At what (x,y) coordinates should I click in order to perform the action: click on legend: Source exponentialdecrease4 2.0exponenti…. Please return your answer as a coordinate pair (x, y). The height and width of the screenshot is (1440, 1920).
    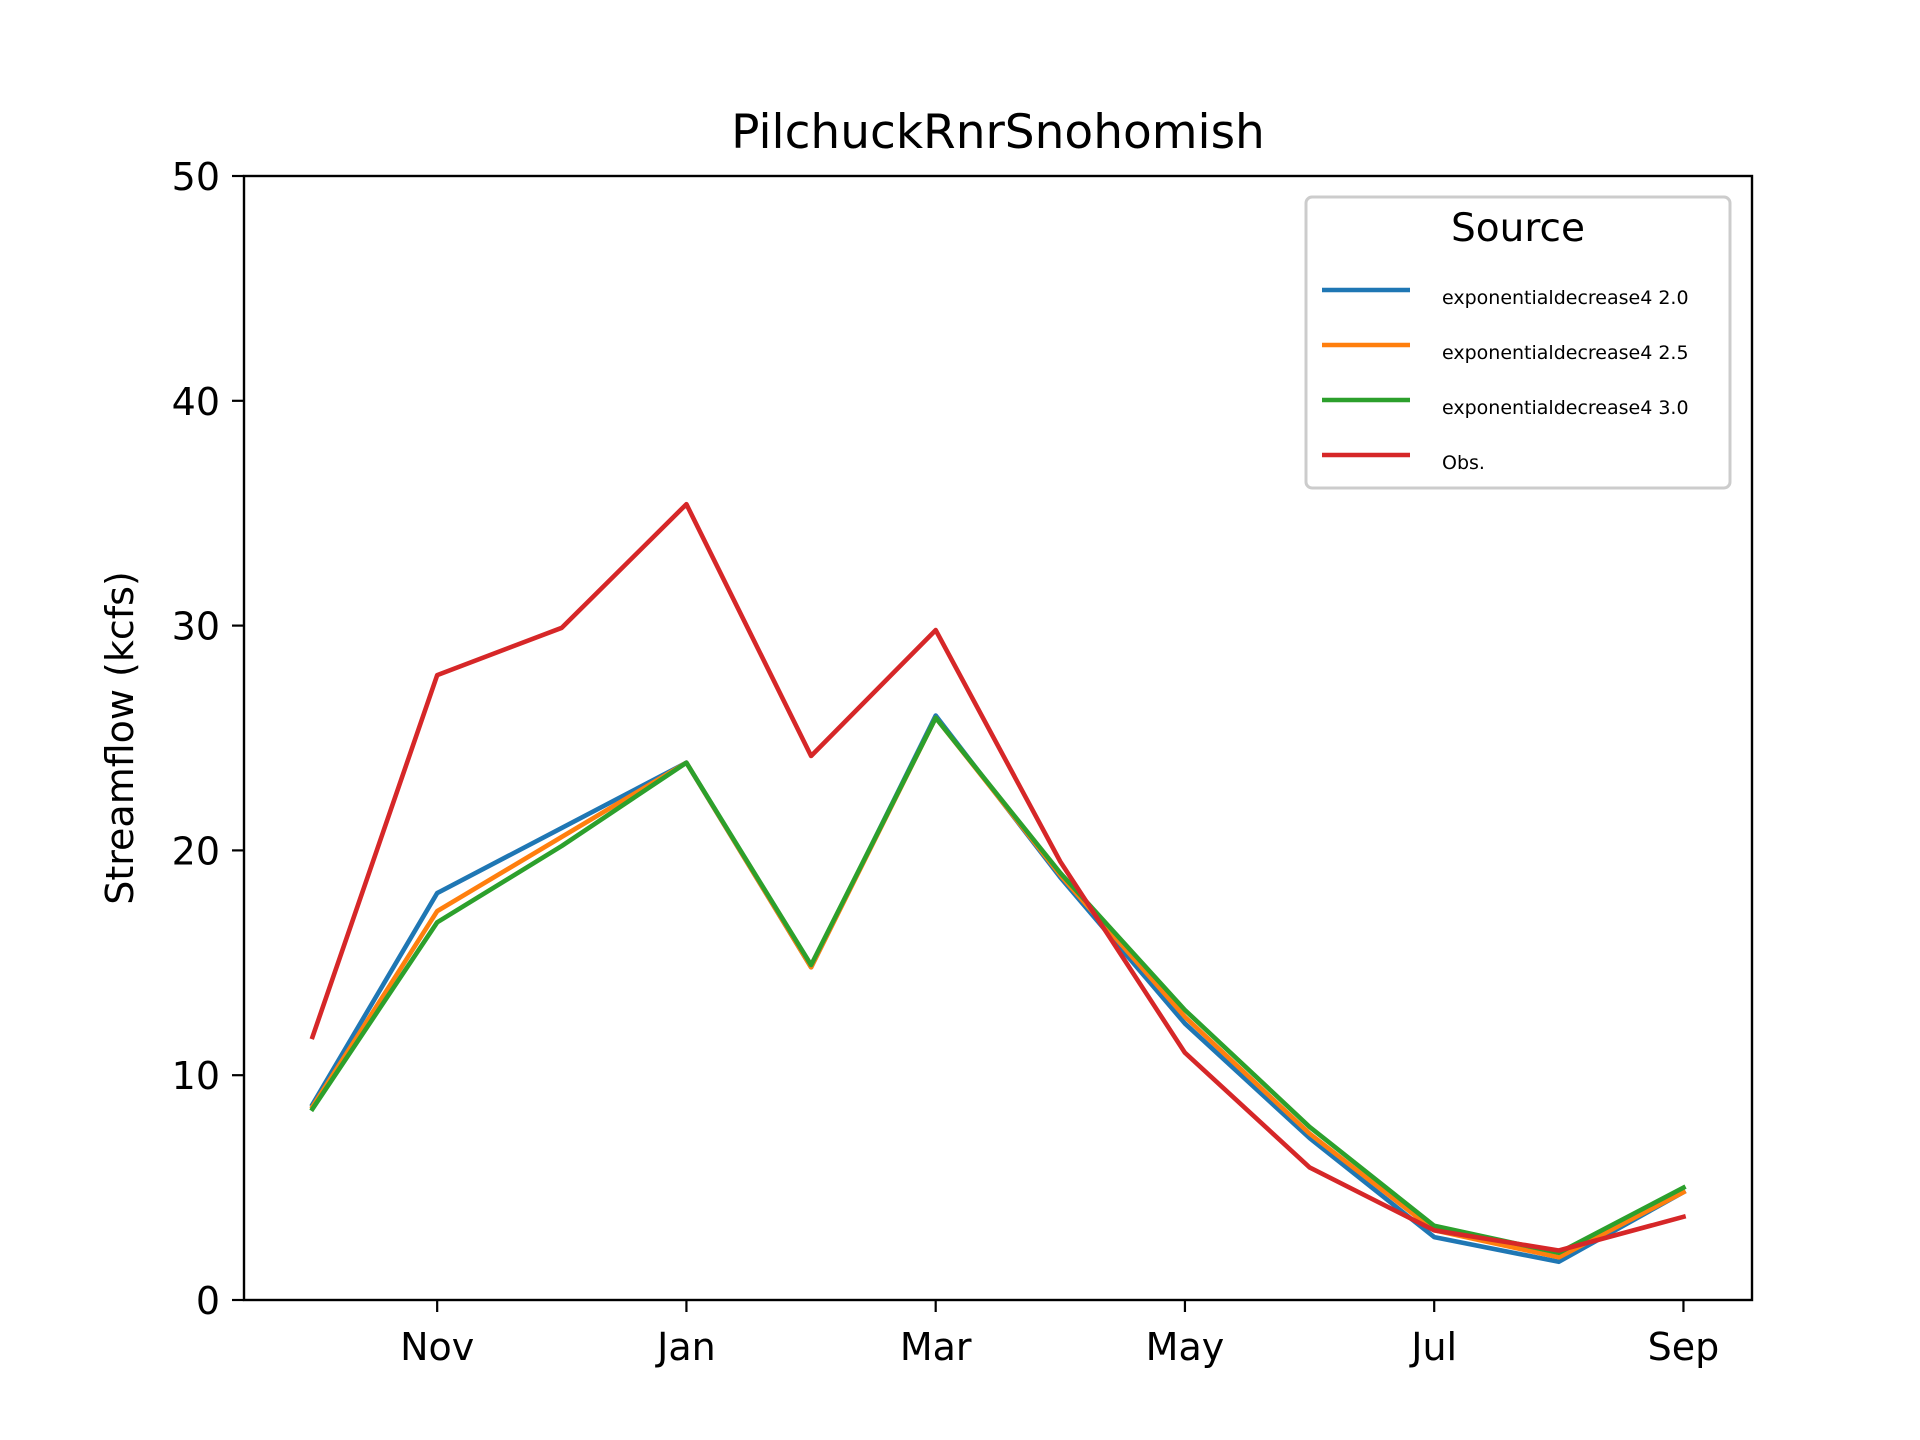
    Looking at the image, I should click on (1518, 342).